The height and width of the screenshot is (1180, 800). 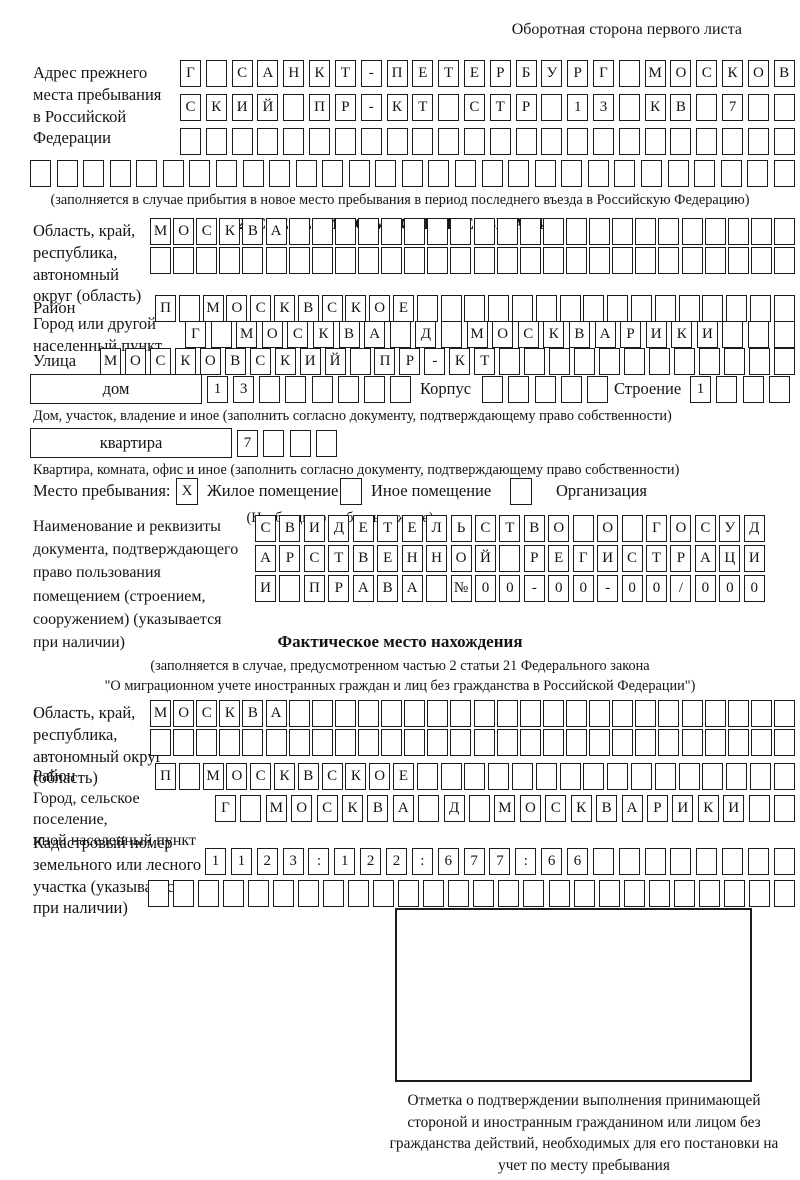 I want to click on char-cell: -, so click(x=534, y=588).